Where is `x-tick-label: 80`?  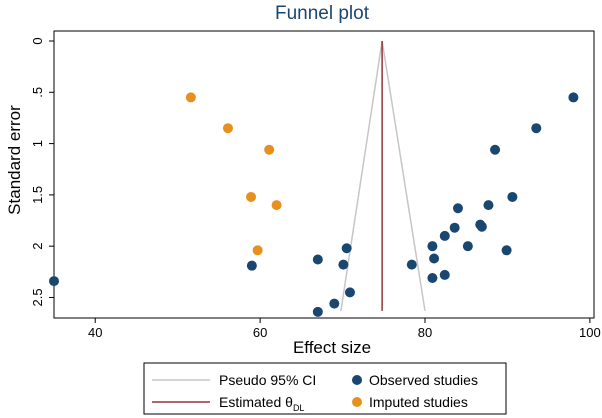 x-tick-label: 80 is located at coordinates (425, 332).